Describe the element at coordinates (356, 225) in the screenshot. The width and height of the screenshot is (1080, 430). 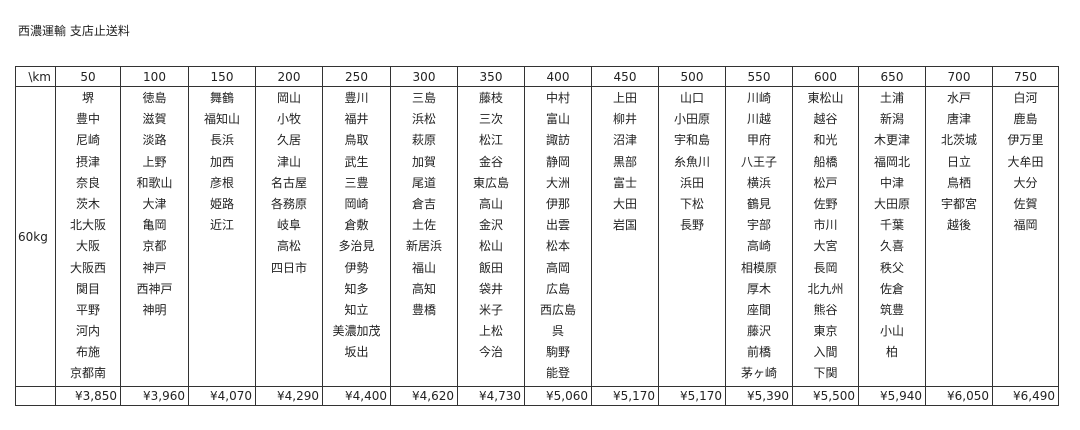
I see `destination-branch: 倉敷` at that location.